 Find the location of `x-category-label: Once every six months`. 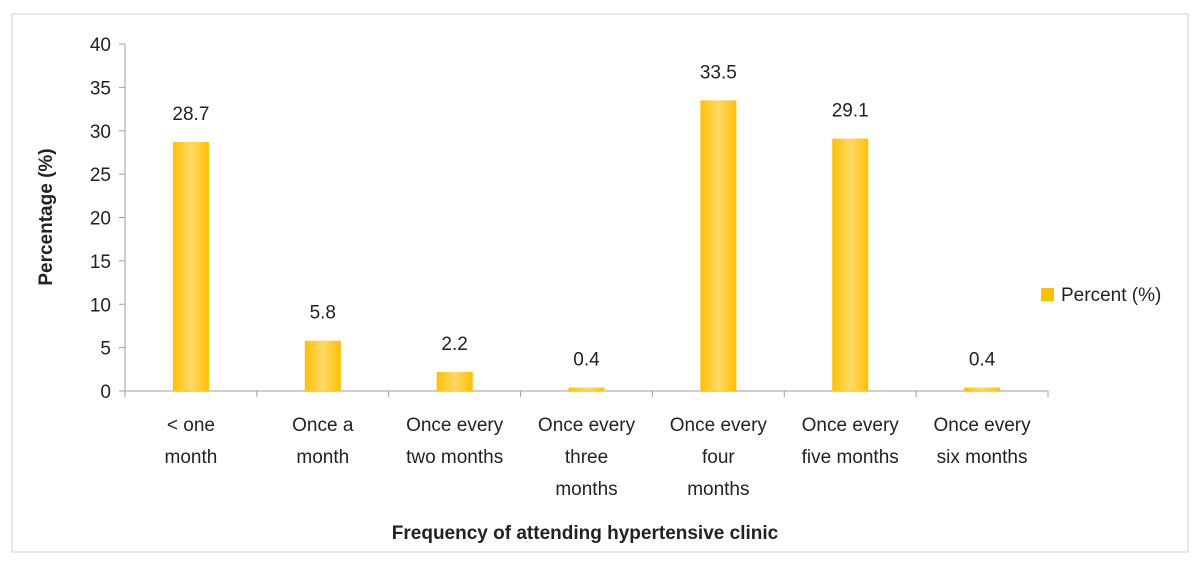

x-category-label: Once every six months is located at coordinates (982, 441).